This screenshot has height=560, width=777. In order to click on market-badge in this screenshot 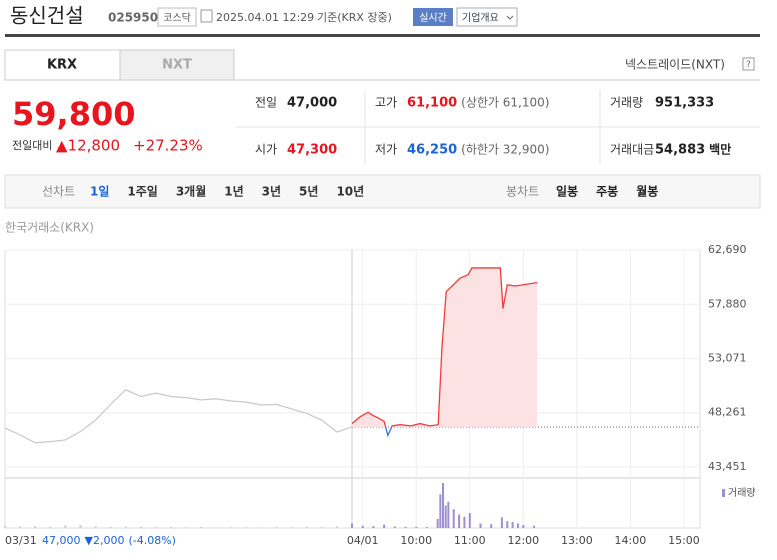, I will do `click(177, 17)`.